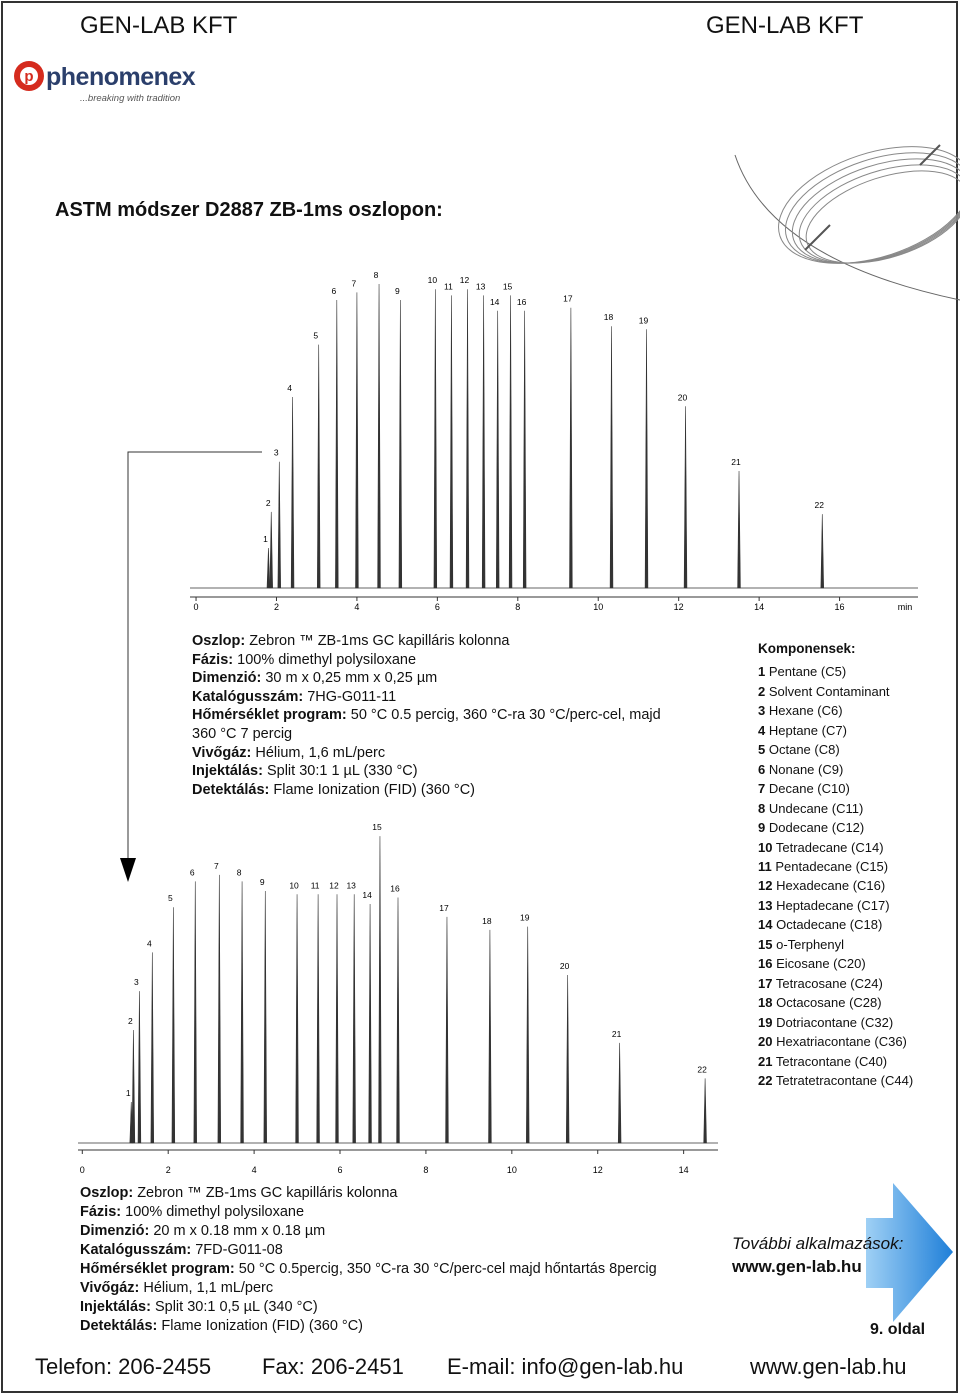 The image size is (960, 1395). Describe the element at coordinates (831, 886) in the screenshot. I see `component-name: Hexadecane (C16)` at that location.